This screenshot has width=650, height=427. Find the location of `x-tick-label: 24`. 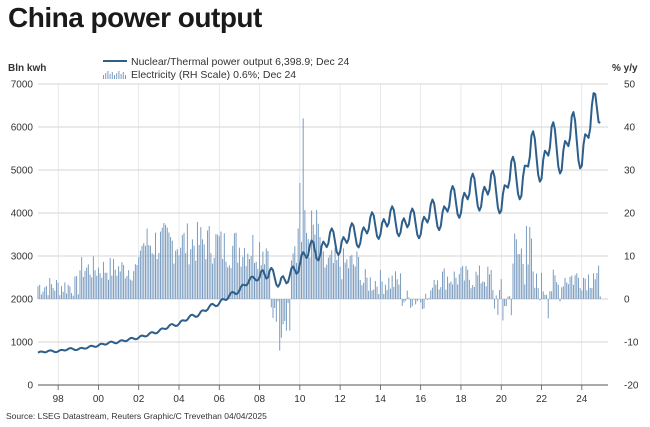

x-tick-label: 24 is located at coordinates (582, 399).